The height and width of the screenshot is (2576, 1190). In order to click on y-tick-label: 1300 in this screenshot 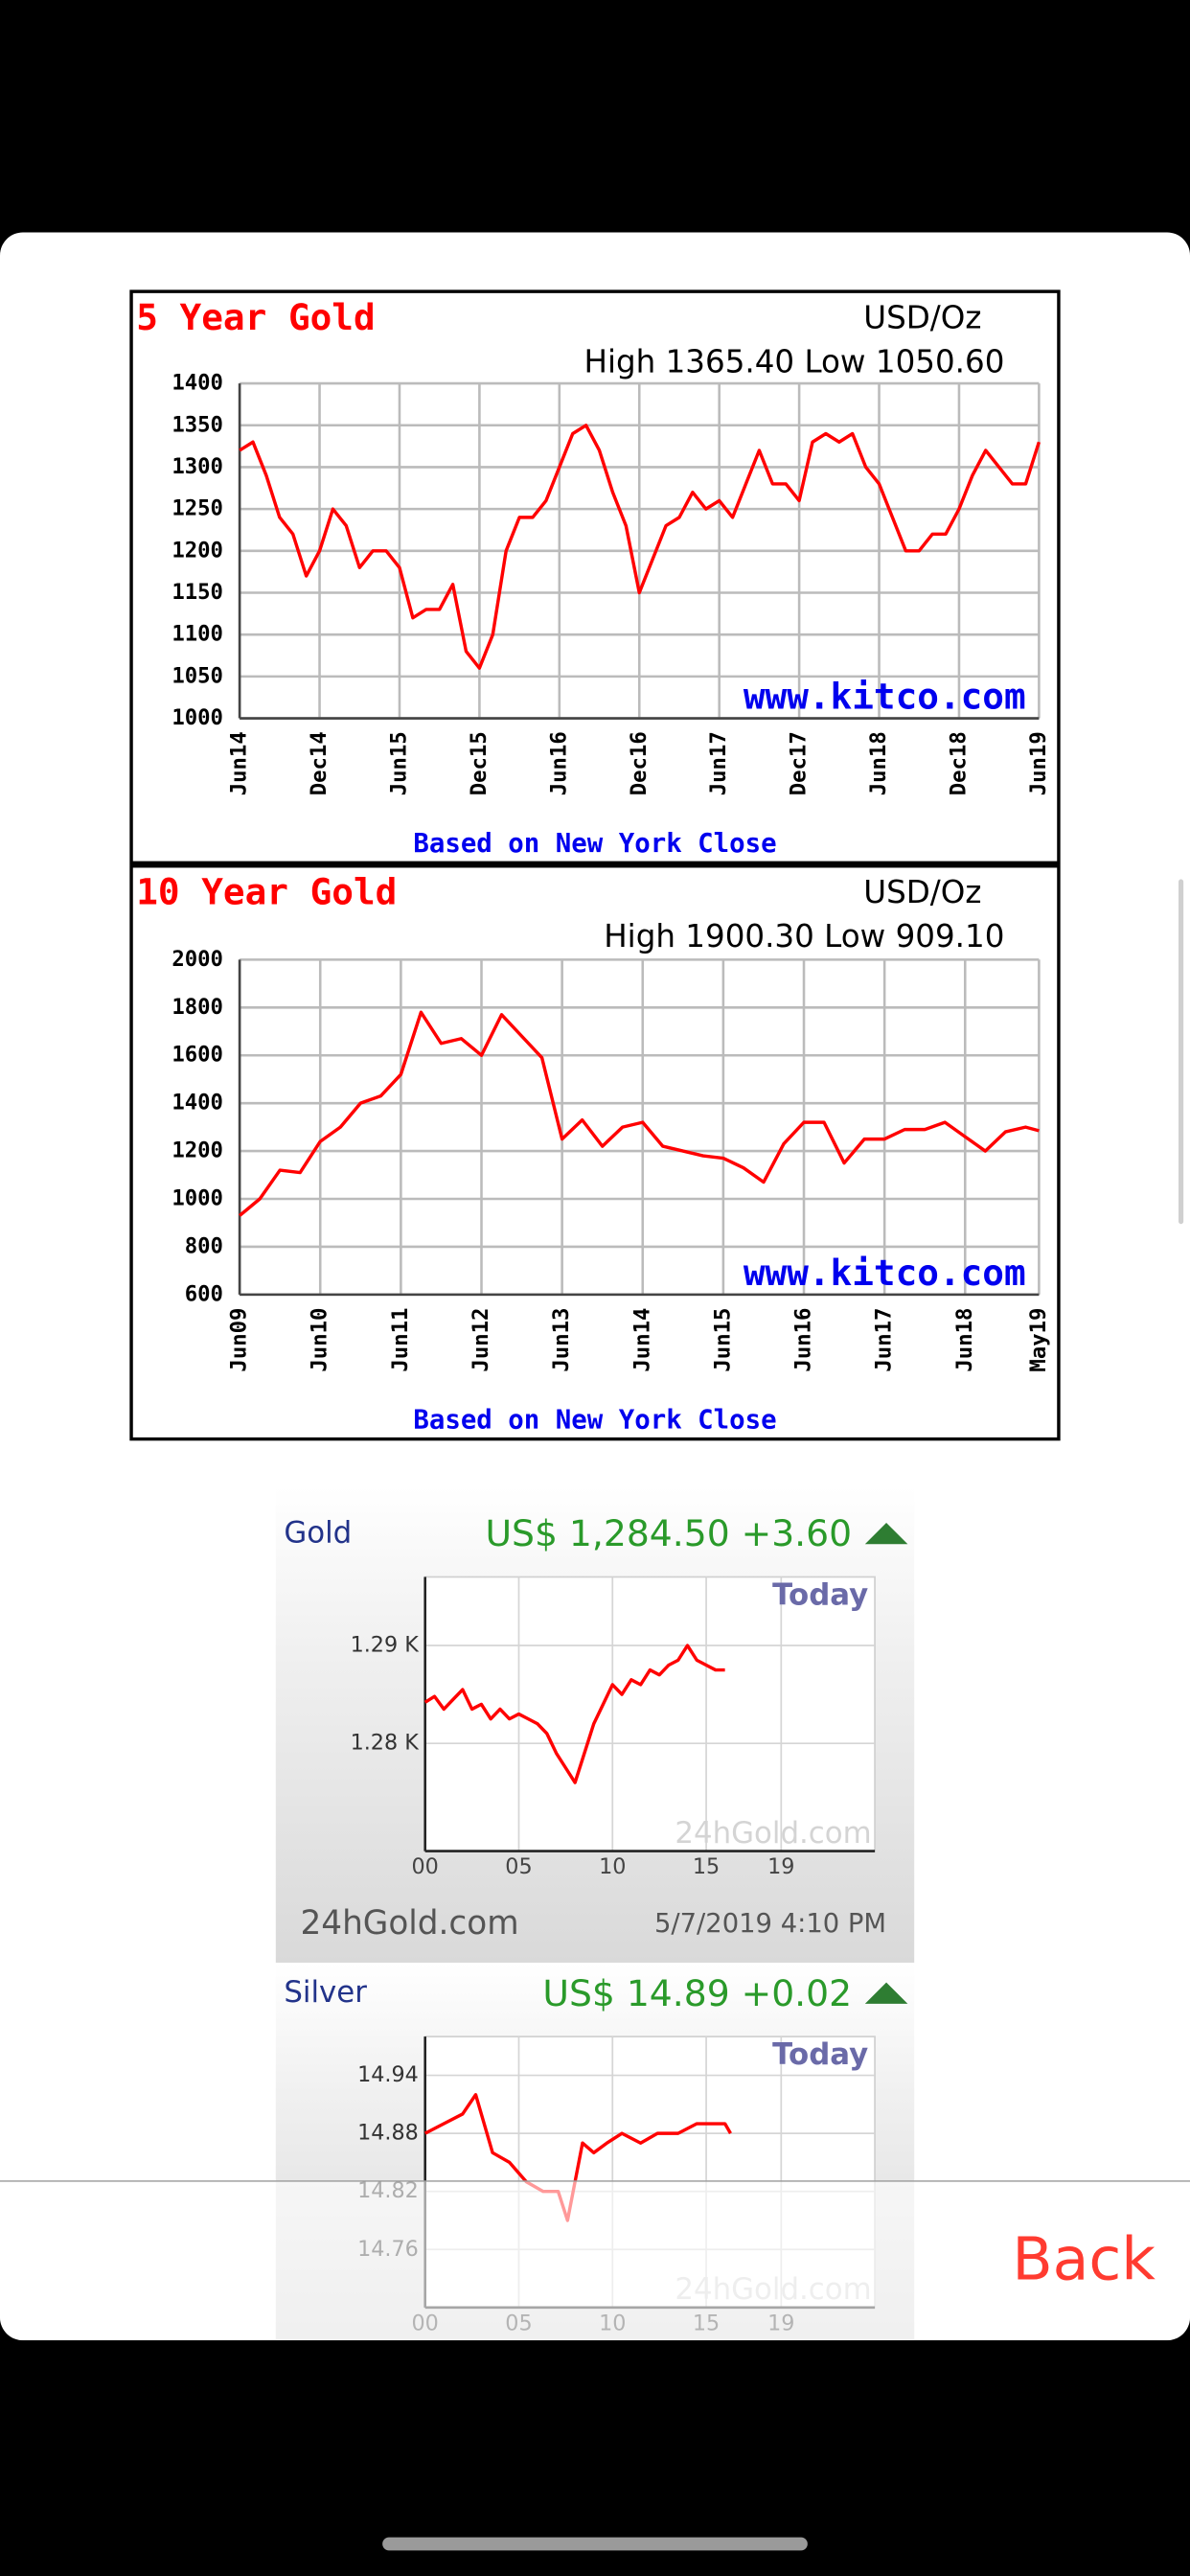, I will do `click(198, 467)`.